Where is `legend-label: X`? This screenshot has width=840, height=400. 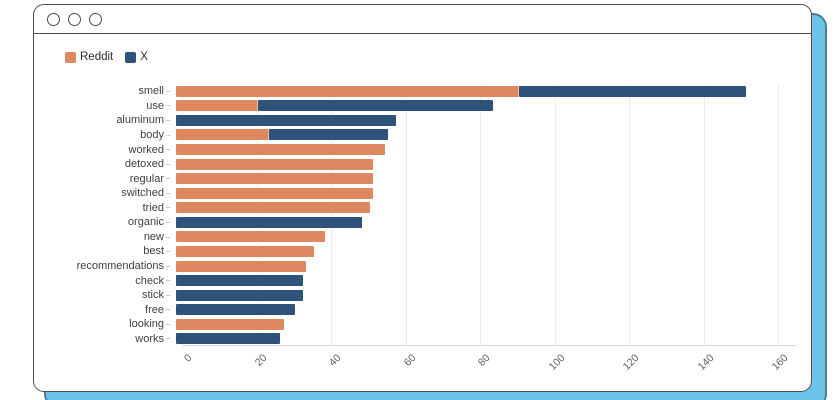
legend-label: X is located at coordinates (144, 57).